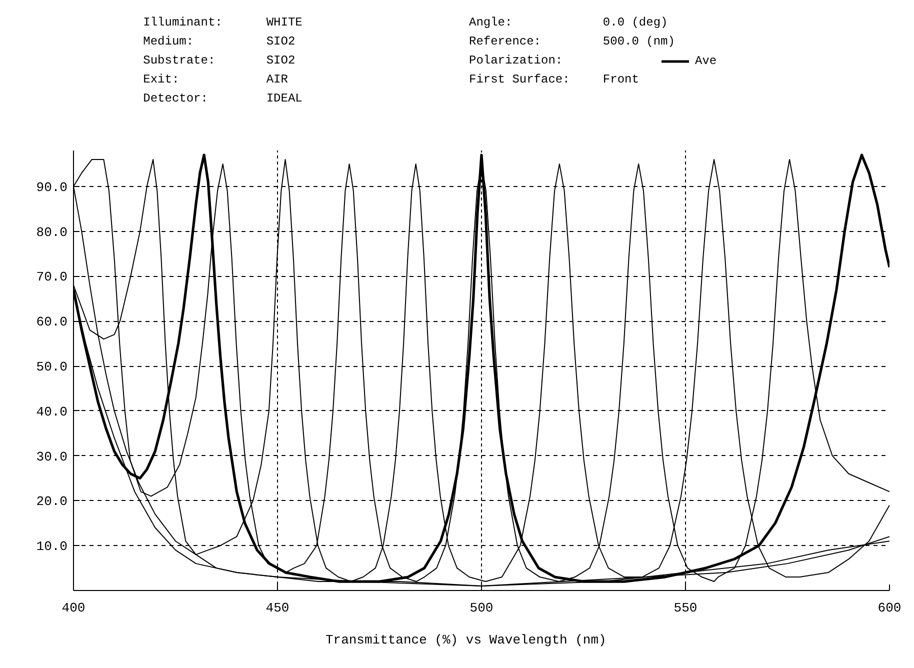 The height and width of the screenshot is (668, 914). What do you see at coordinates (890, 608) in the screenshot?
I see `x-tick-label: 600` at bounding box center [890, 608].